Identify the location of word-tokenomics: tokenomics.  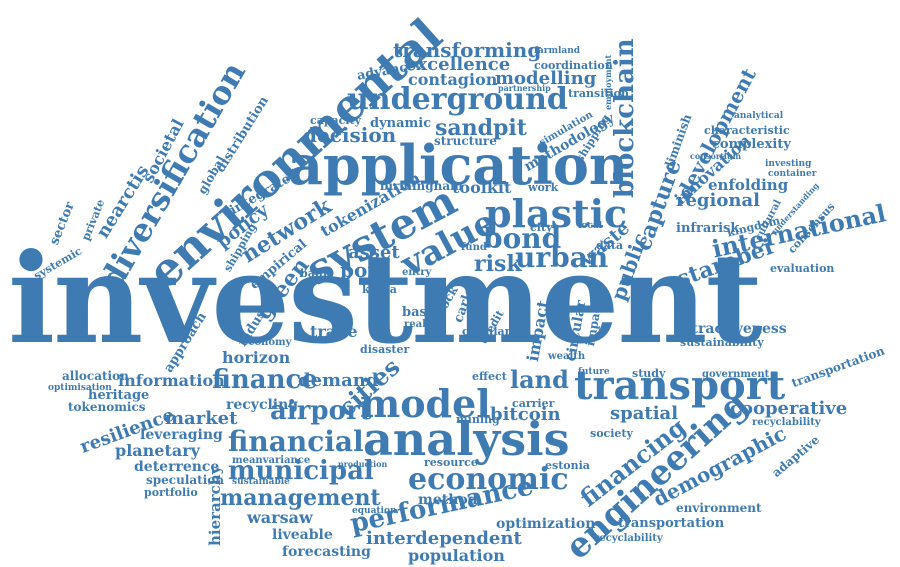
(107, 407).